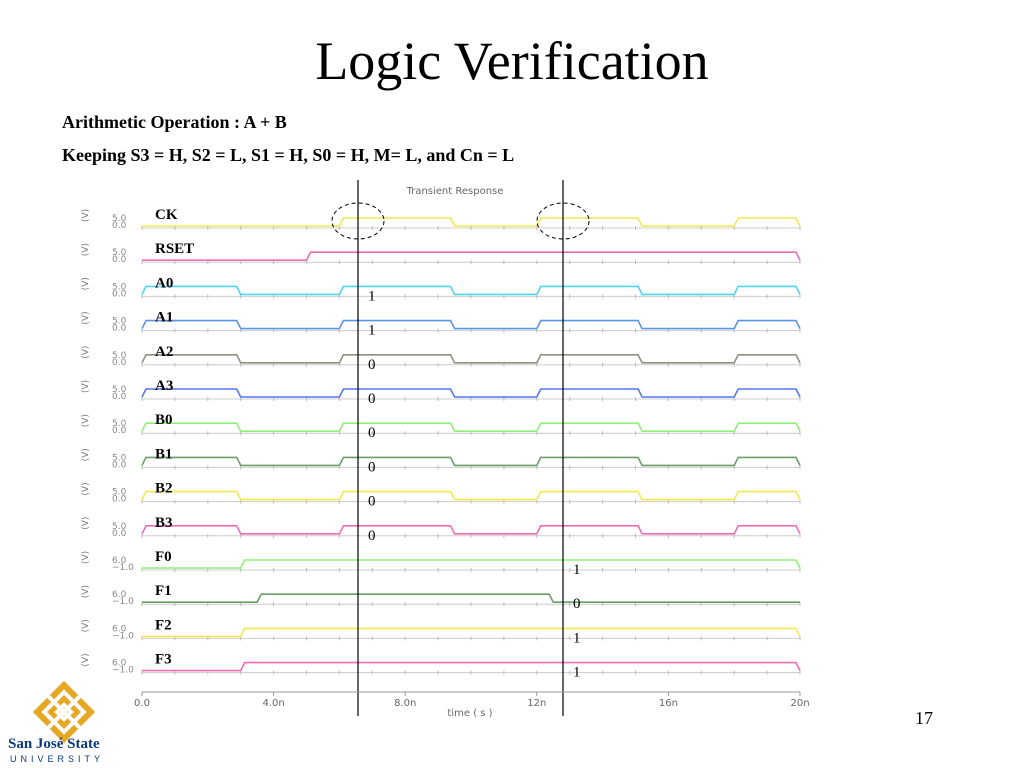  I want to click on signal-label: A1, so click(164, 318).